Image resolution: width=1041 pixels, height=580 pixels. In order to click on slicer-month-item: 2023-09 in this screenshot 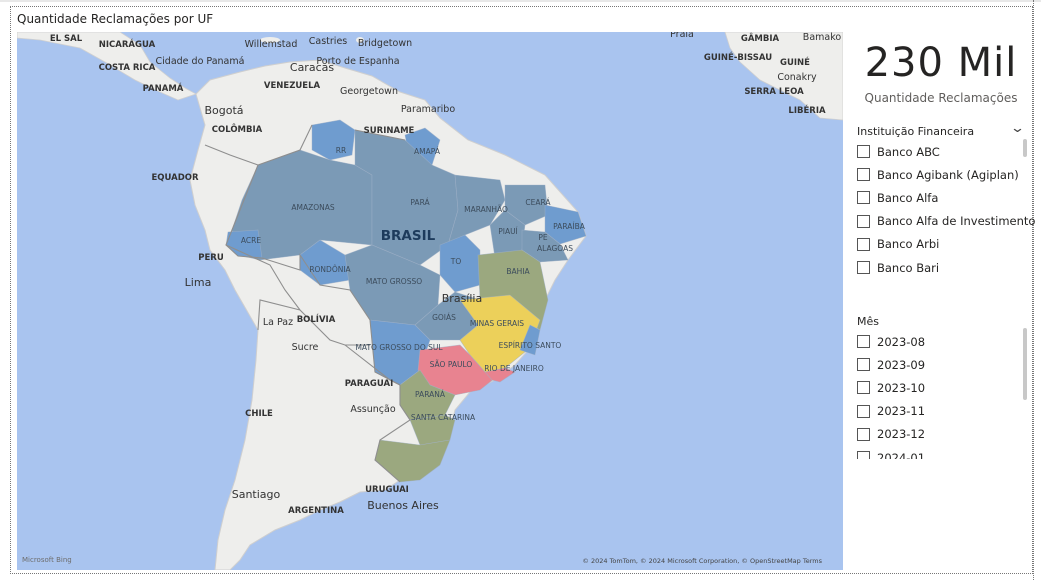, I will do `click(891, 364)`.